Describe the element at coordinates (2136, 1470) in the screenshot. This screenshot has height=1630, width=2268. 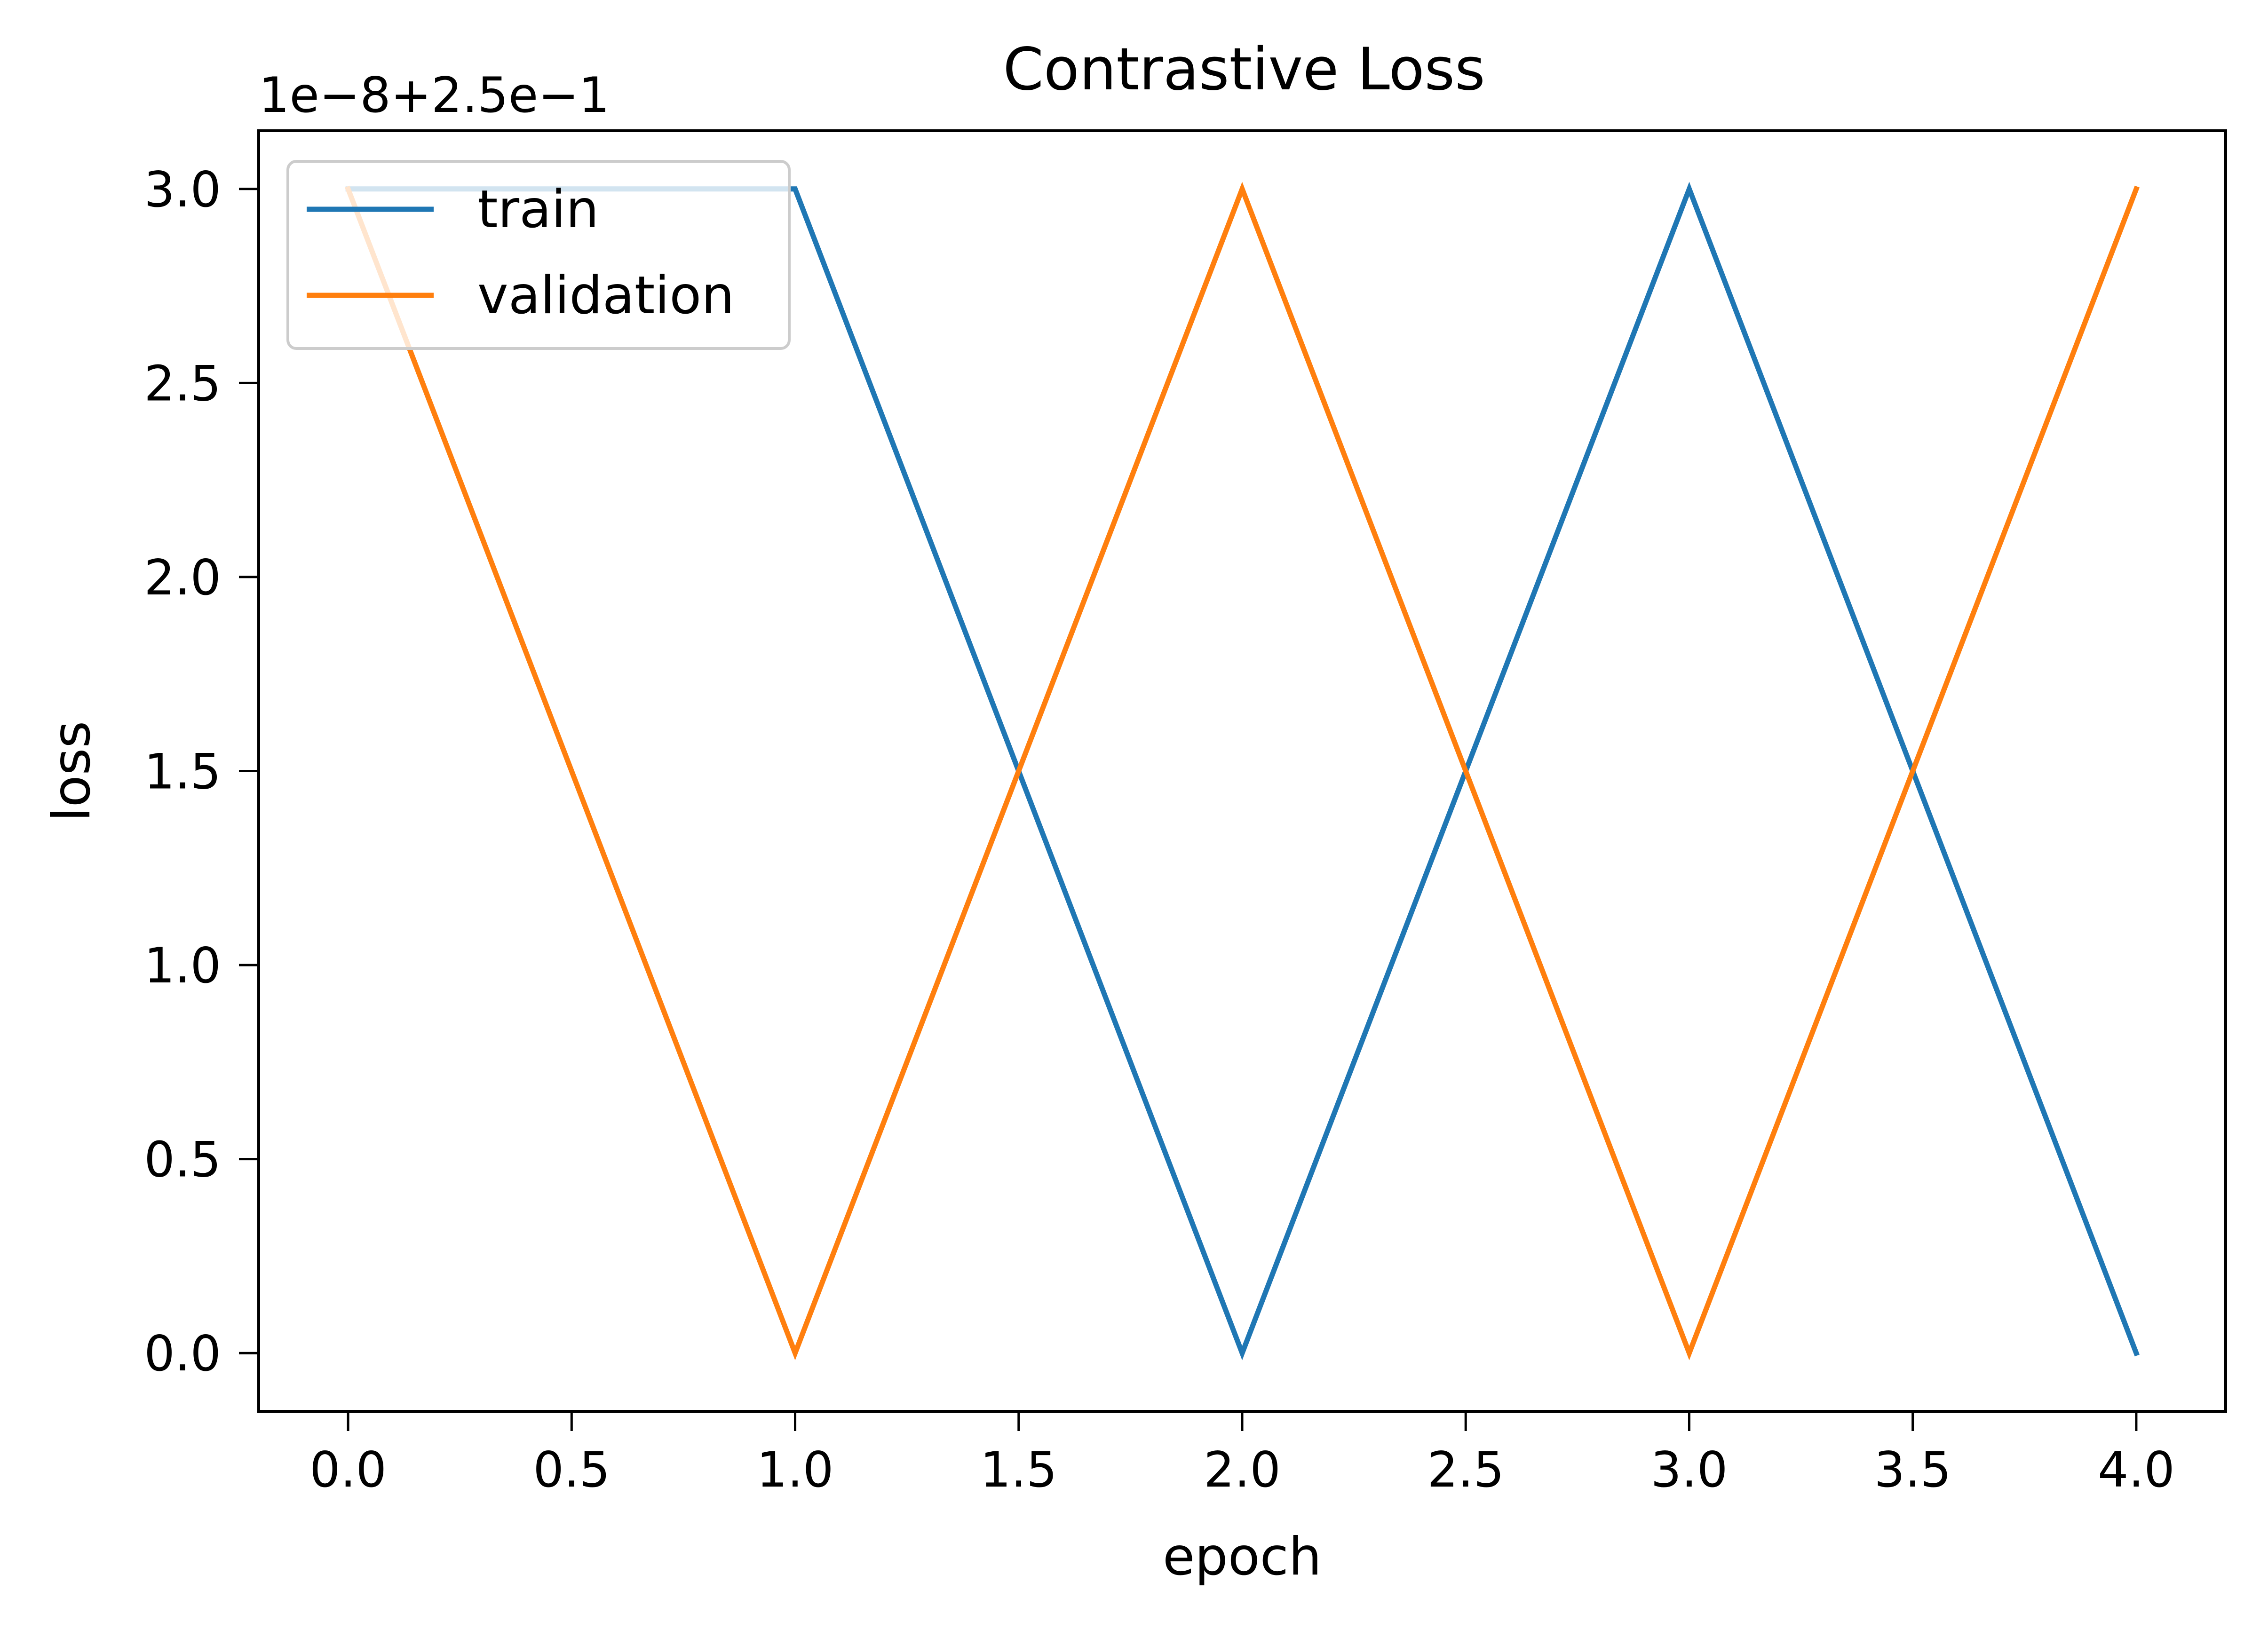
I see `x-tick-label: 4.0` at that location.